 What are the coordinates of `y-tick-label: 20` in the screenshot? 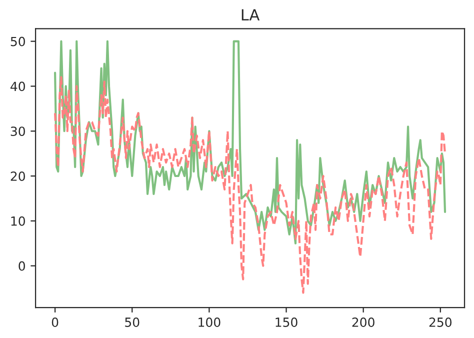 It's located at (17, 176).